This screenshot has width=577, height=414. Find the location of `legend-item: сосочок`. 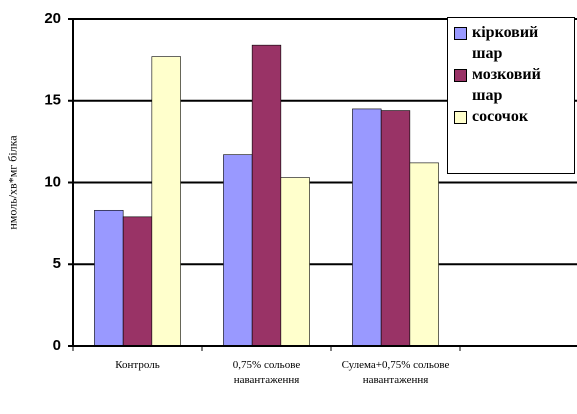

legend-item: сосочок is located at coordinates (512, 116).